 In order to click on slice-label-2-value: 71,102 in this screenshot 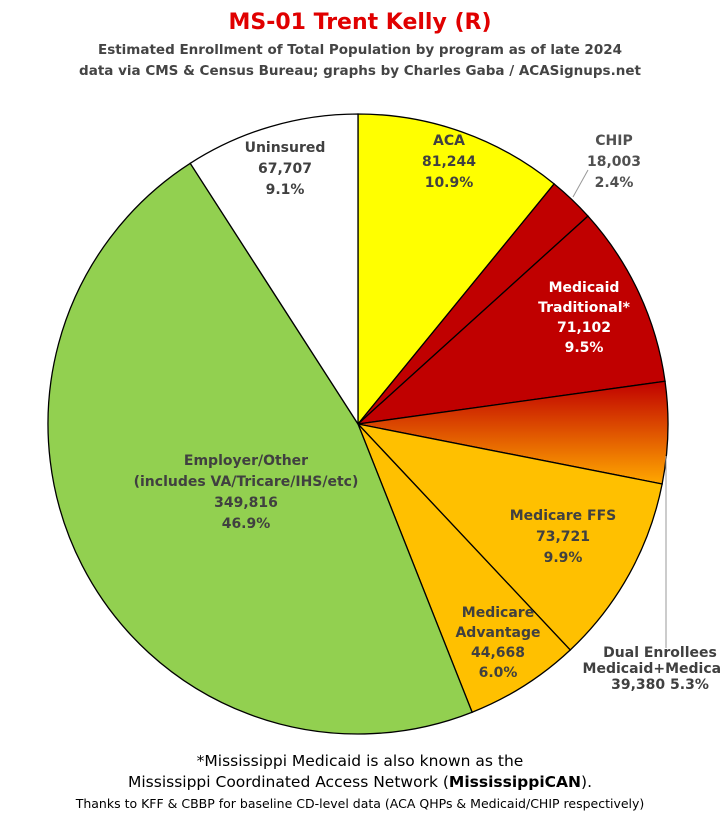, I will do `click(584, 328)`.